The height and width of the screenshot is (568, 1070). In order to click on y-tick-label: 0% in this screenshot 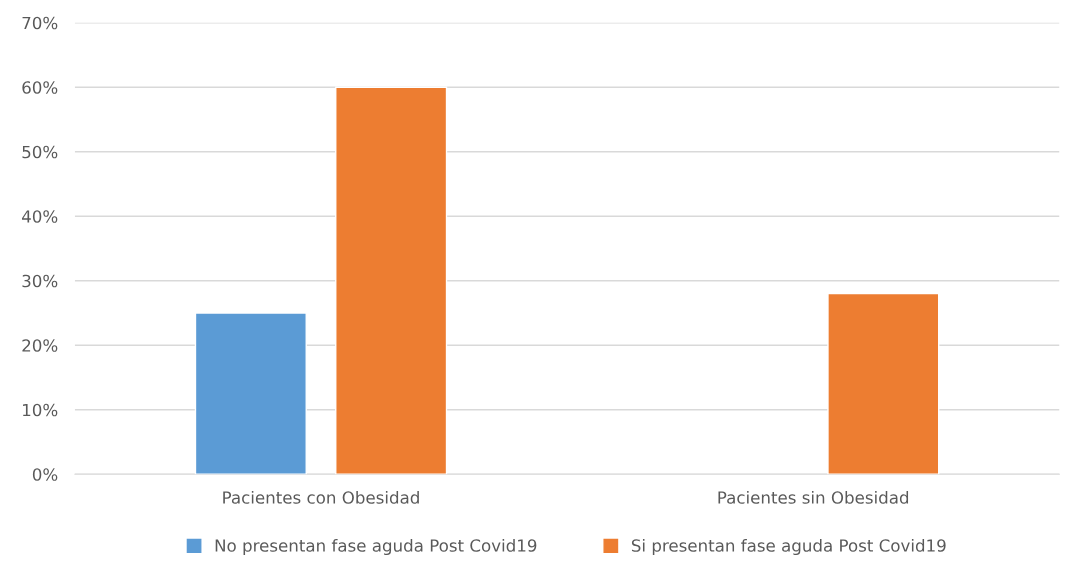, I will do `click(45, 474)`.